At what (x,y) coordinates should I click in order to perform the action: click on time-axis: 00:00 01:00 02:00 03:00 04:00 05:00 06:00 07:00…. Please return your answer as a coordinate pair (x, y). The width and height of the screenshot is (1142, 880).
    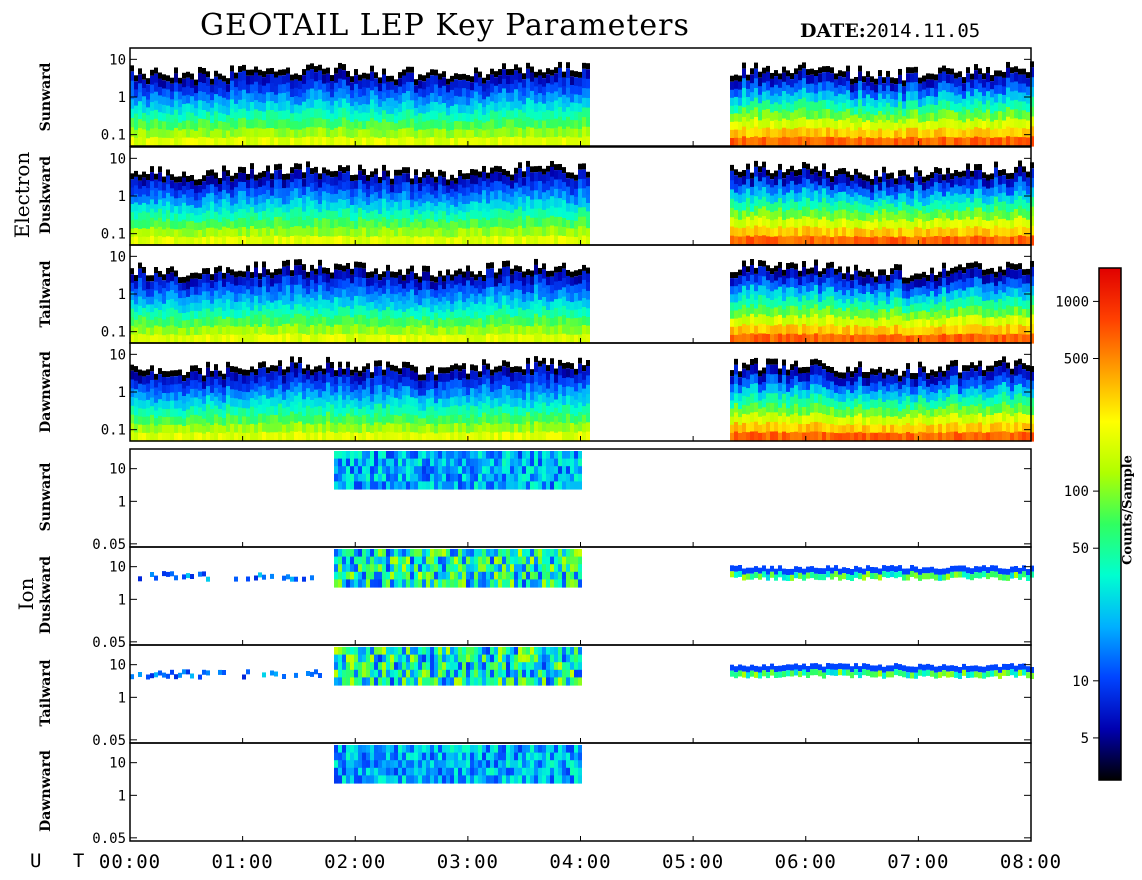
    Looking at the image, I should click on (580, 862).